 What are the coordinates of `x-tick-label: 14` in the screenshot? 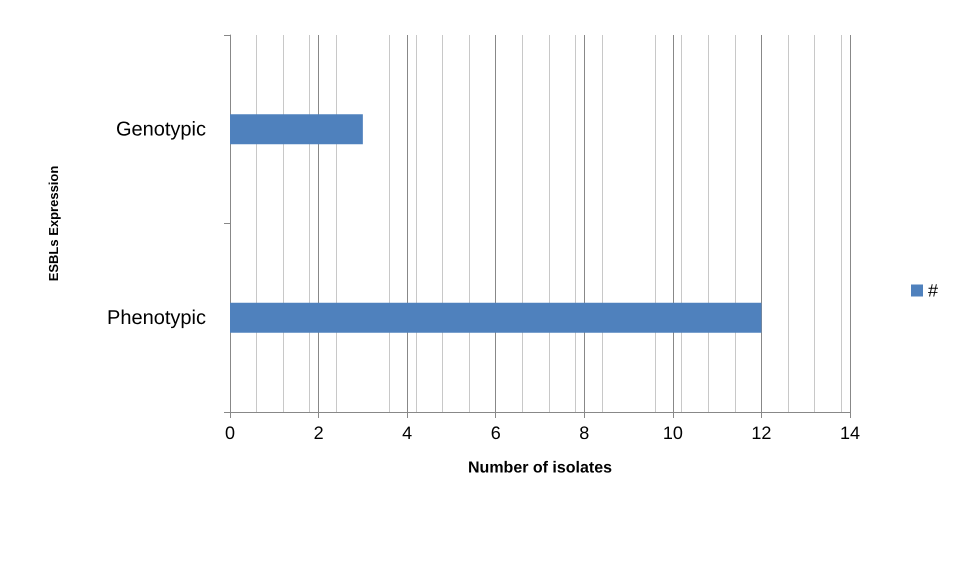 It's located at (850, 433).